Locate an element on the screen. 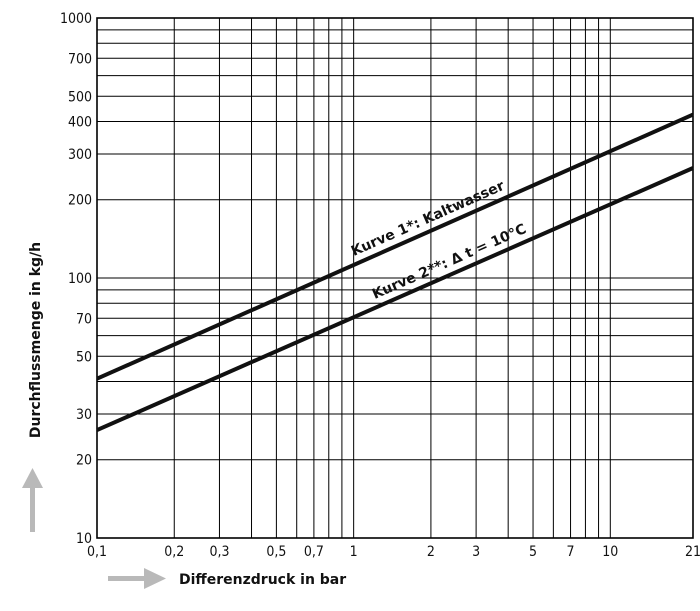  y-axis-title: Durchflussmenge in kg/h is located at coordinates (36, 340).